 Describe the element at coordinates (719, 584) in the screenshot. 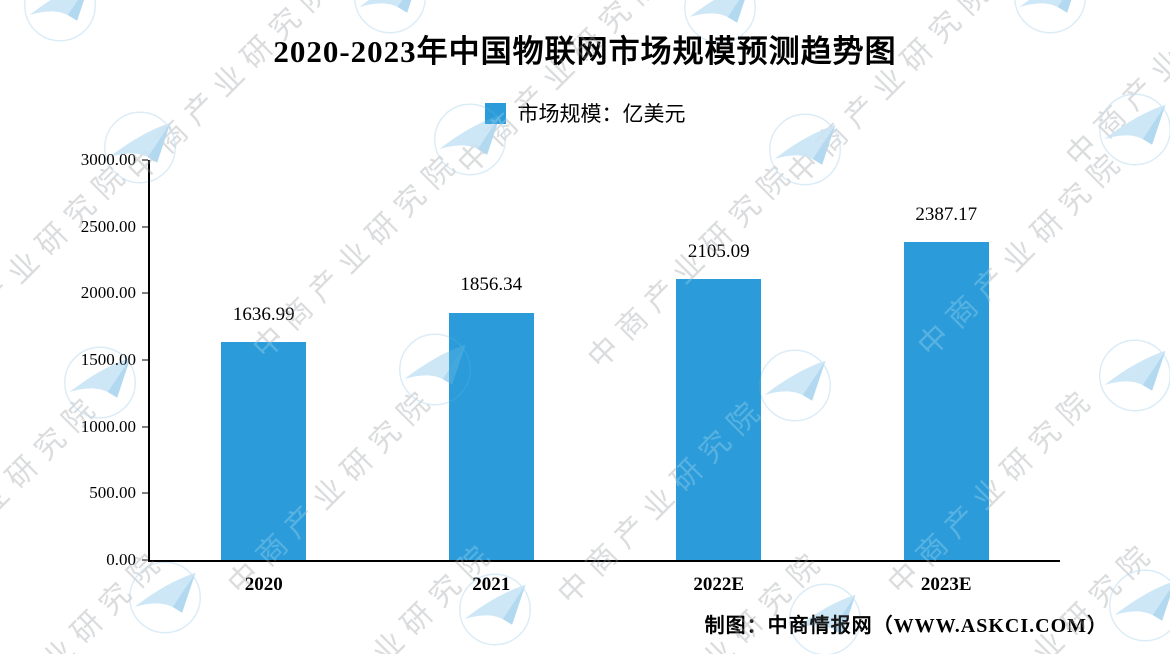

I see `x-tick-label: 2022E` at that location.